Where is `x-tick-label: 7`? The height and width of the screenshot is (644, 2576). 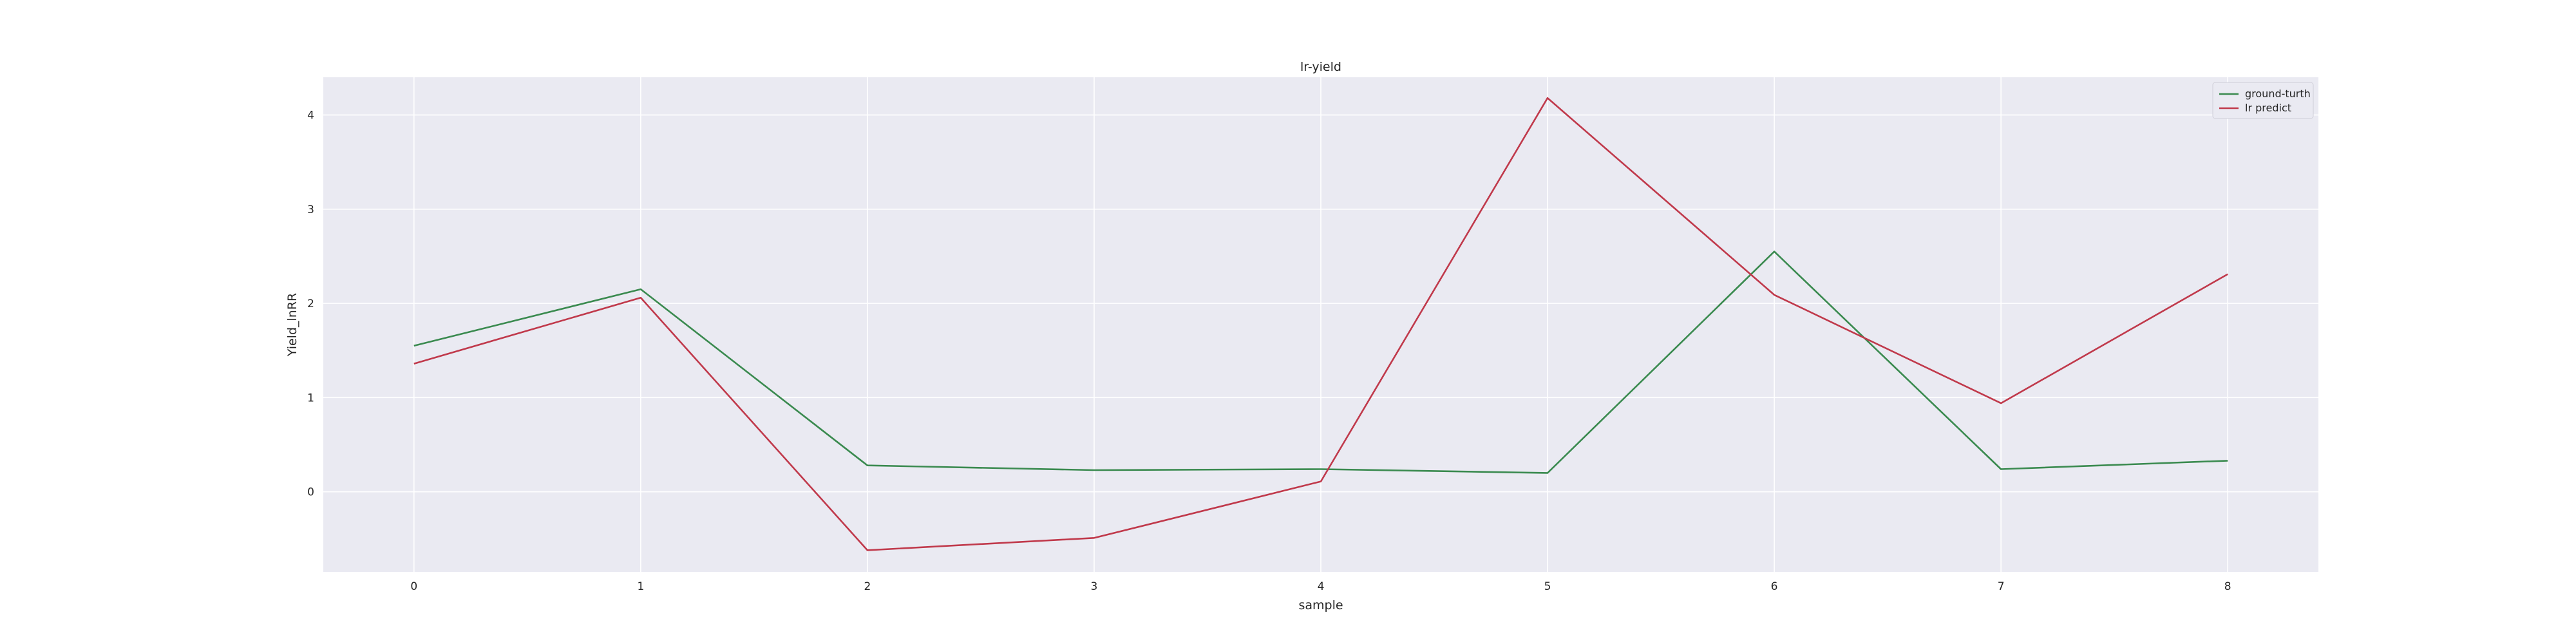
x-tick-label: 7 is located at coordinates (2002, 587).